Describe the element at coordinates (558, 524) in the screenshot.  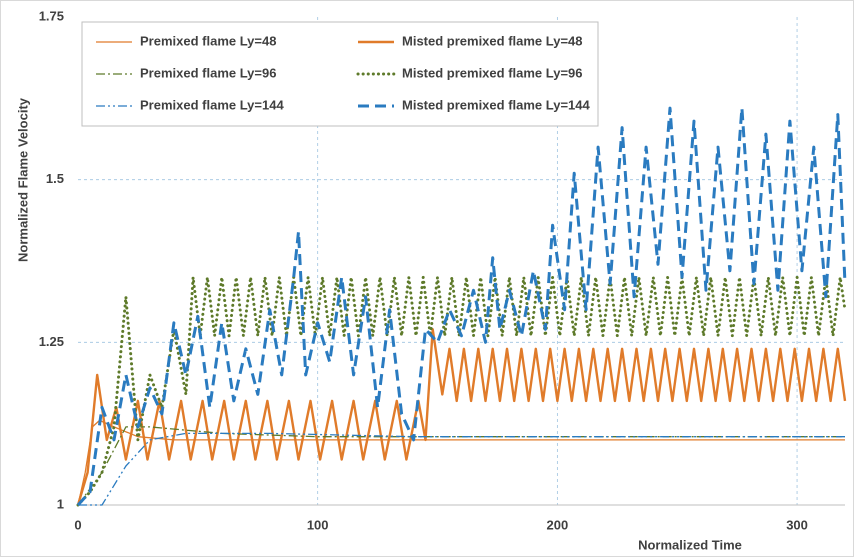
I see `x-tick-label: 200` at that location.